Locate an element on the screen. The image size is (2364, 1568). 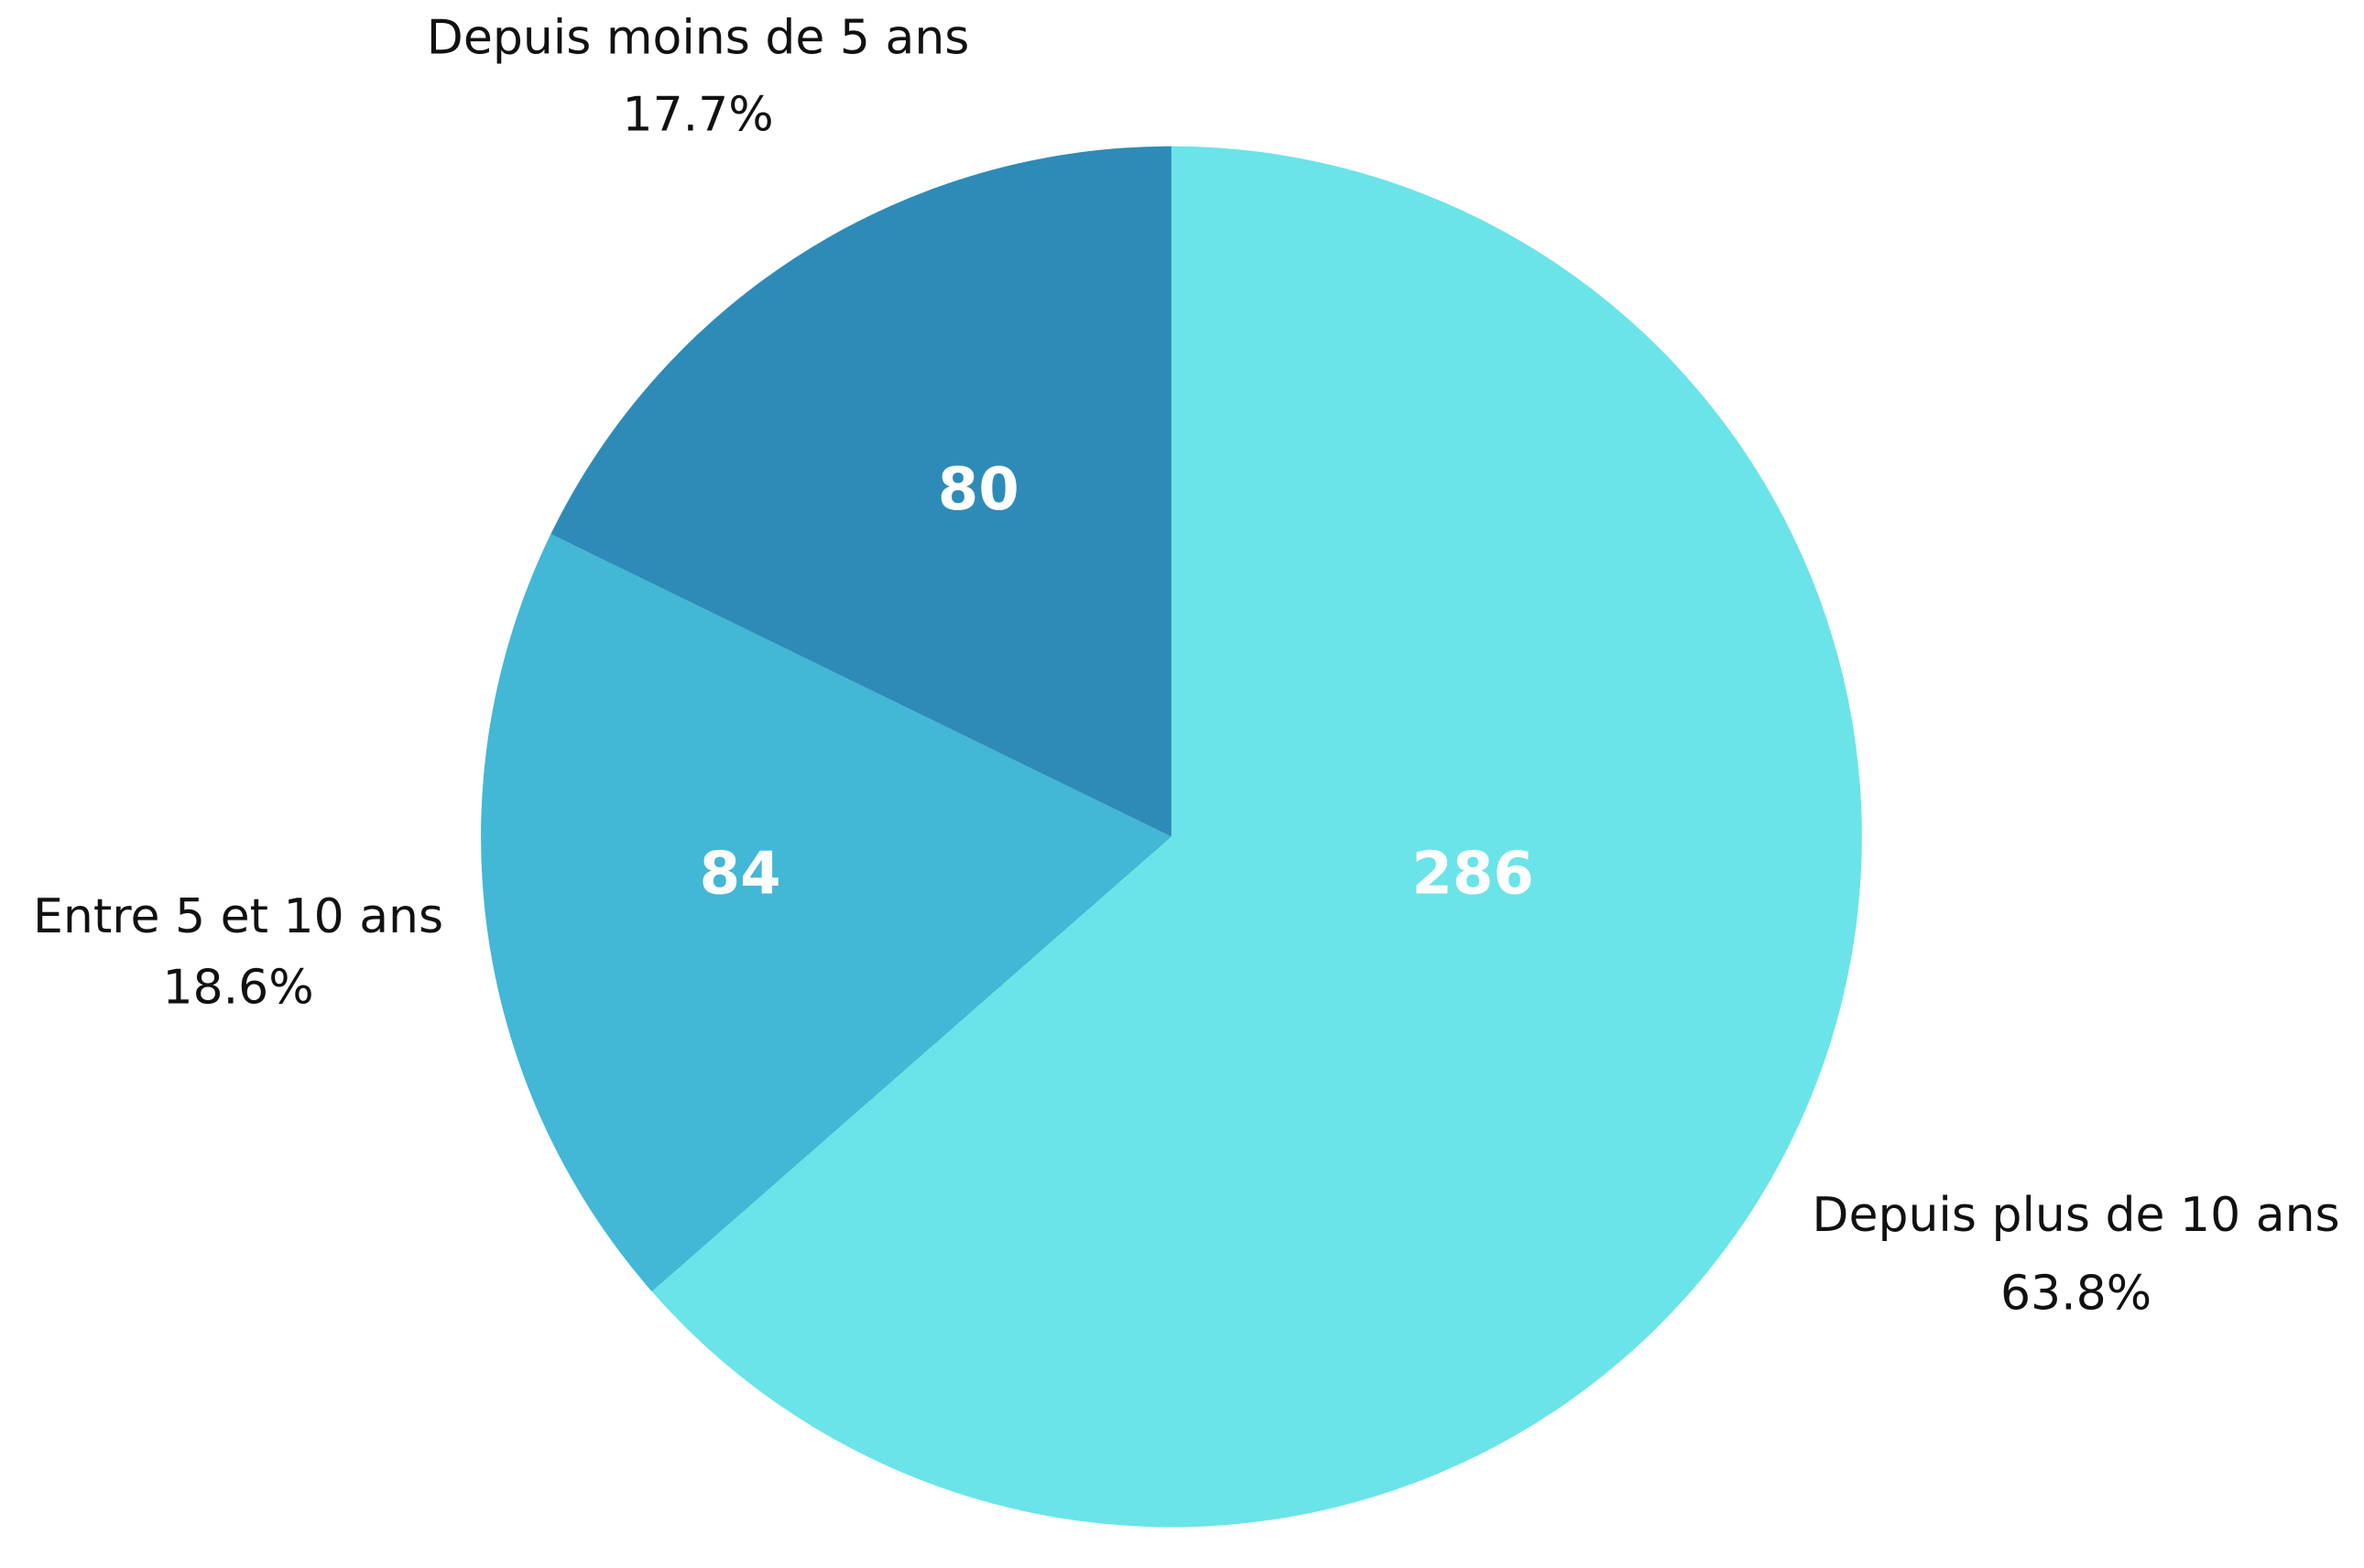
value-label: 84 is located at coordinates (740, 875).